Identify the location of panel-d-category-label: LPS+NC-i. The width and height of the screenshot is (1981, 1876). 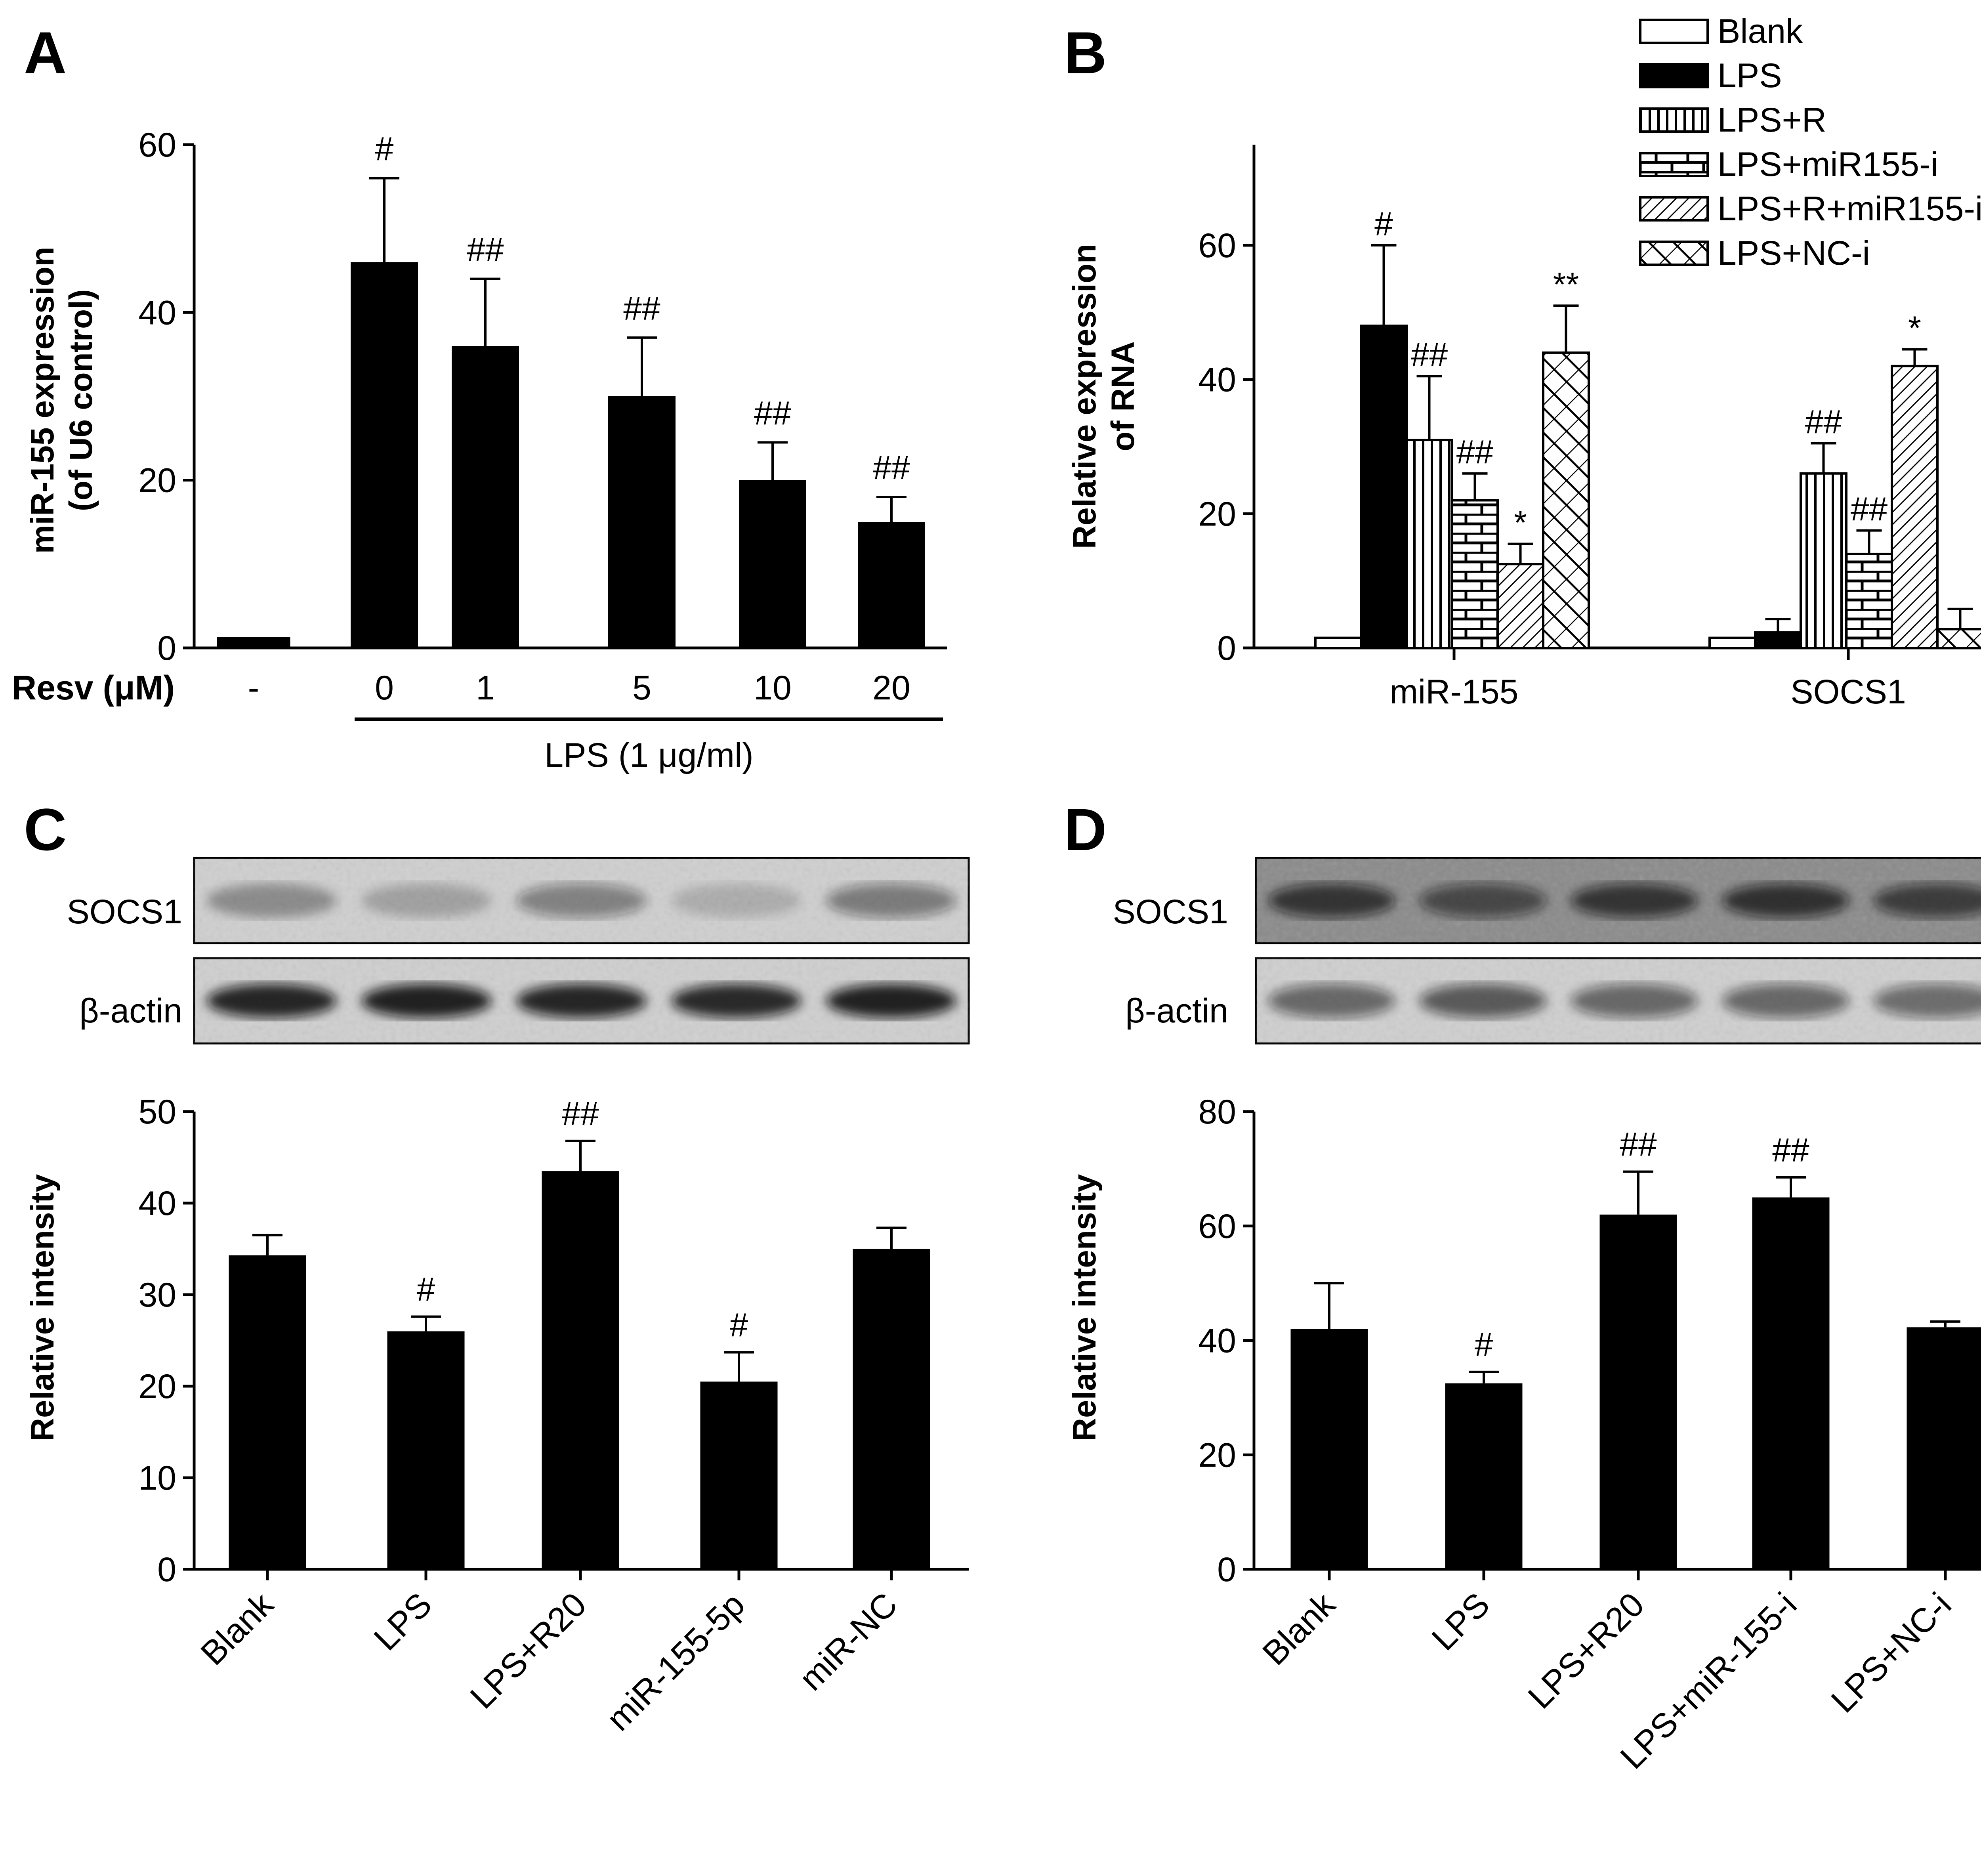
(1891, 1653).